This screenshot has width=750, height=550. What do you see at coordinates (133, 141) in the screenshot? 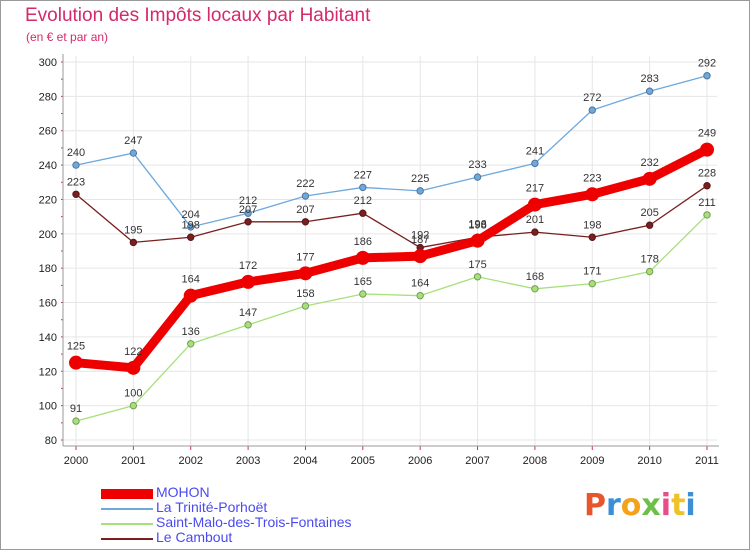
I see `data-label: 247` at bounding box center [133, 141].